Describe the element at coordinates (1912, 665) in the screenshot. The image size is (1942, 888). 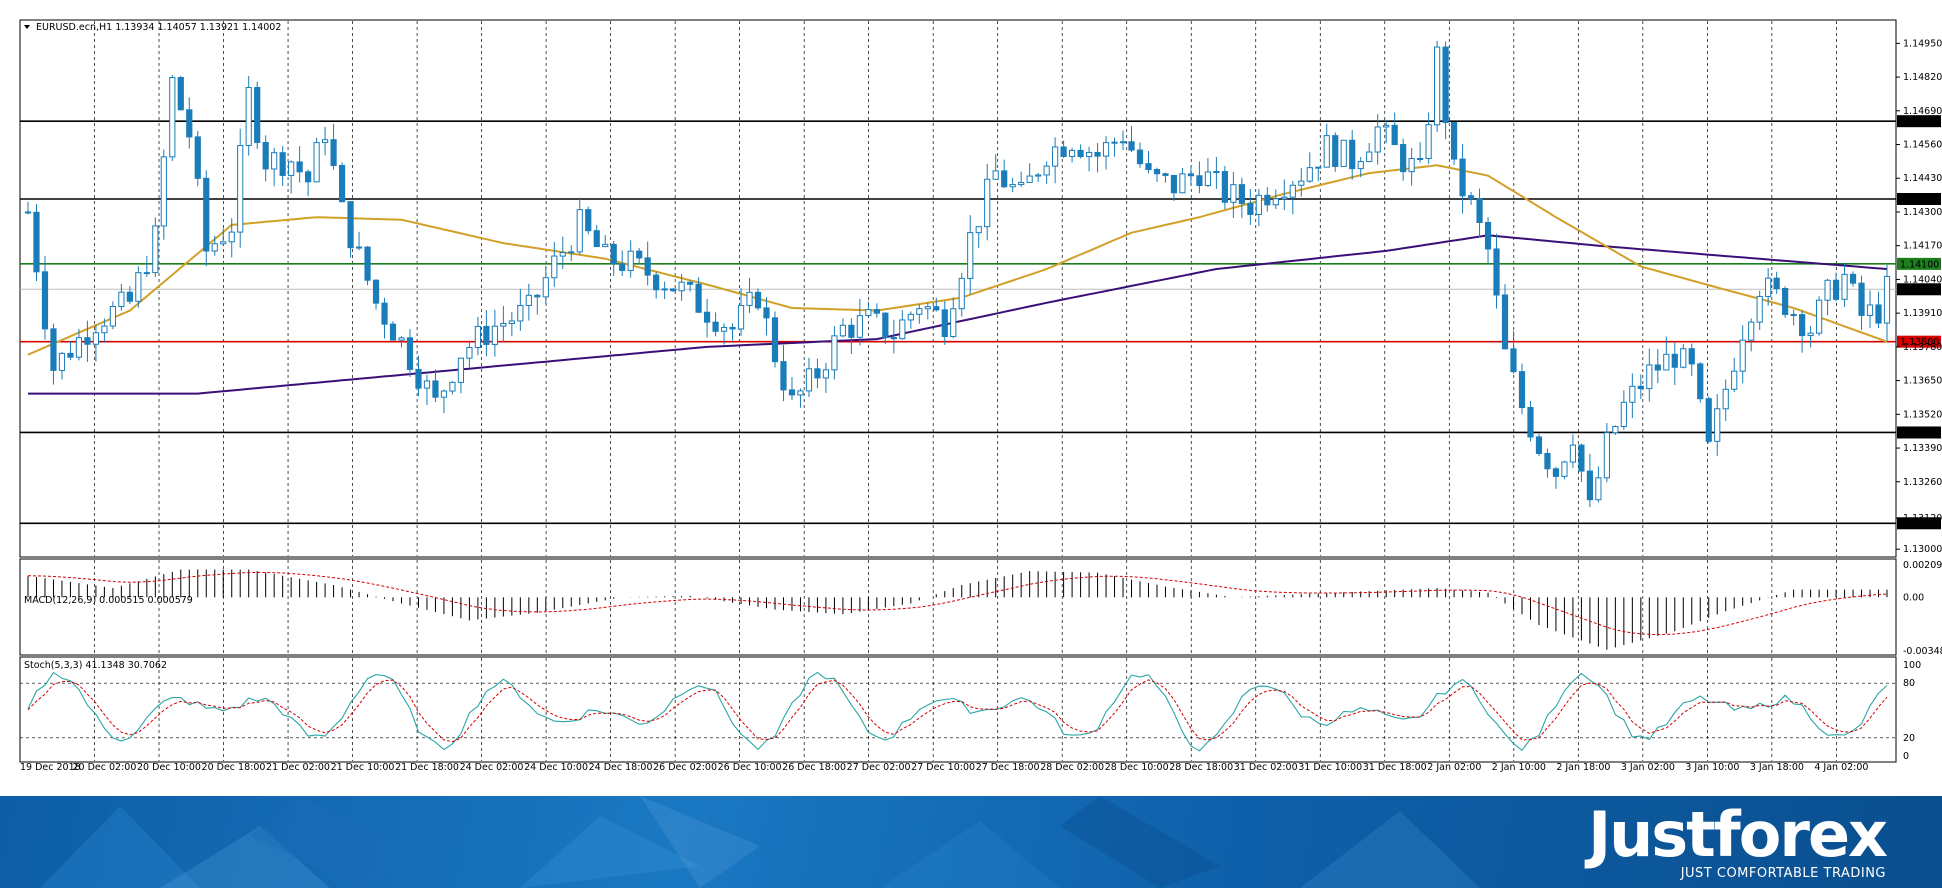
I see `stoch-tick-label: 100` at that location.